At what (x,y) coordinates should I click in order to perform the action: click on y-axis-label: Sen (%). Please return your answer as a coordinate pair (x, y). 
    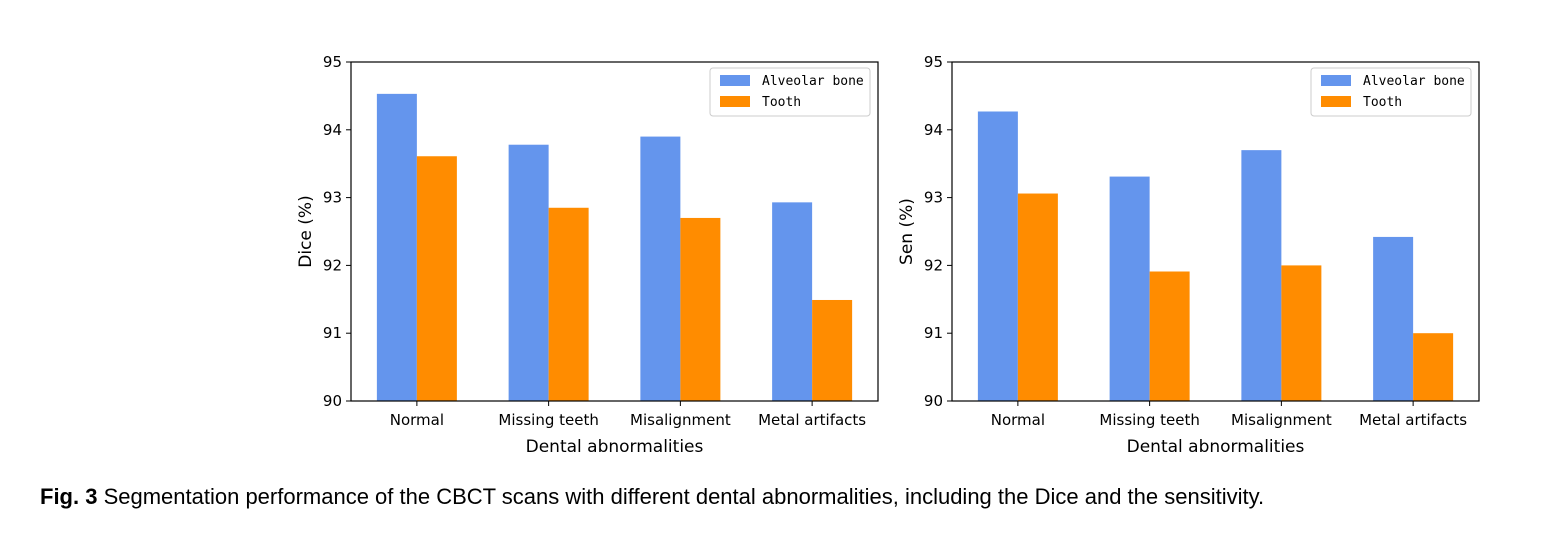
    Looking at the image, I should click on (907, 231).